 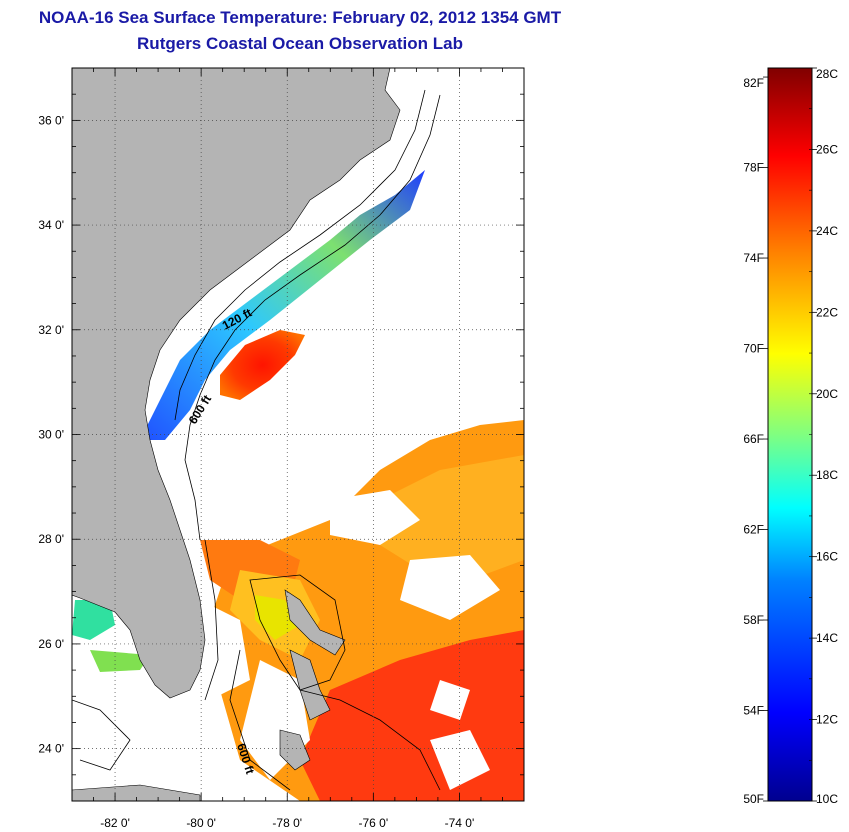 What do you see at coordinates (753, 799) in the screenshot?
I see `fahrenheit-tick-label: 50F` at bounding box center [753, 799].